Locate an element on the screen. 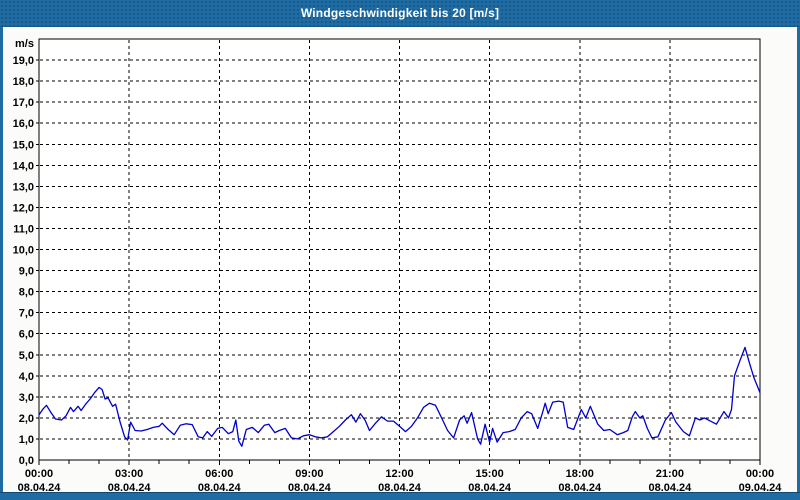 This screenshot has width=800, height=500. x-tick-time-label: 12:00 is located at coordinates (399, 474).